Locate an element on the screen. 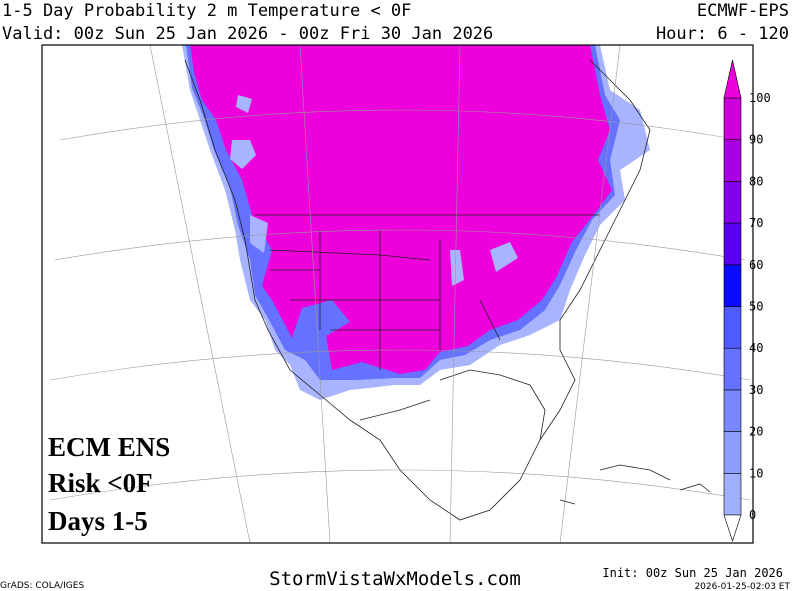 This screenshot has width=793, height=591. colorbar-label: 60 is located at coordinates (756, 265).